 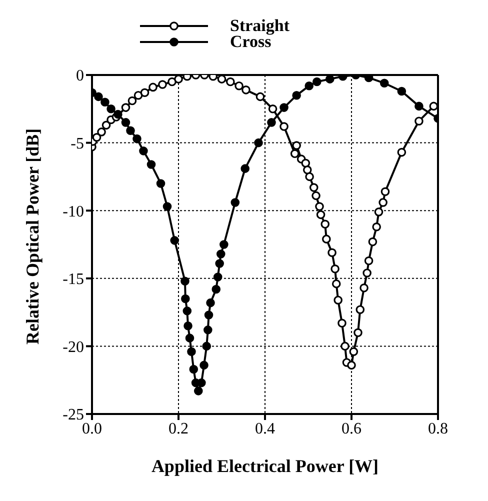 I want to click on y-tick-label: -15, so click(x=73, y=279).